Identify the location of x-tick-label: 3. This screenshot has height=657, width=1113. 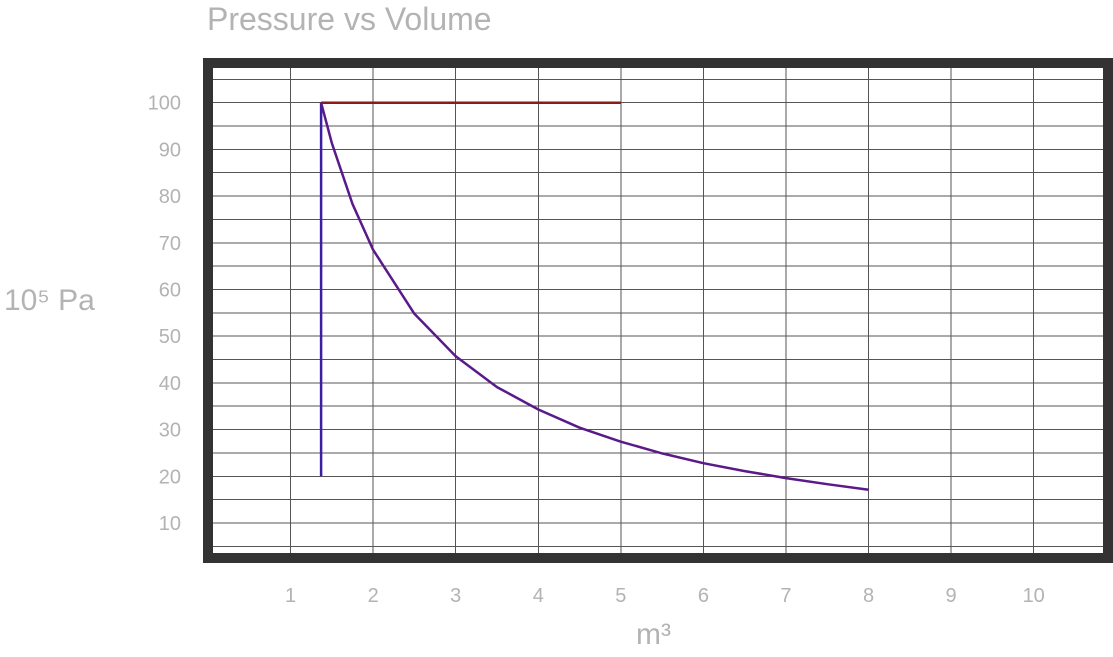
(455, 596).